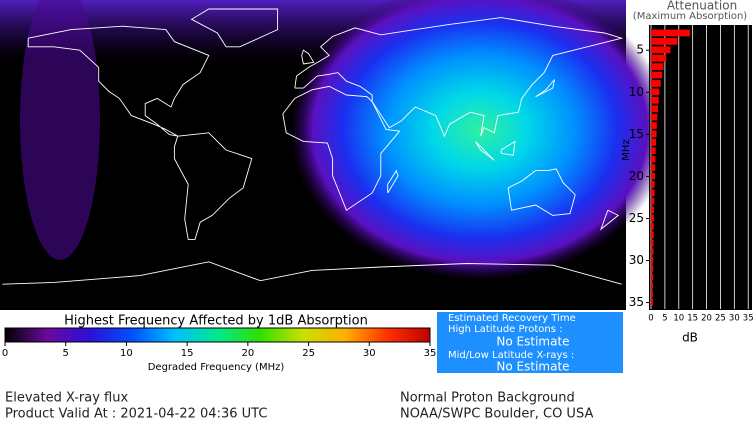 The width and height of the screenshot is (755, 425). I want to click on footer-text: Elevated X-ray flux, so click(66, 398).